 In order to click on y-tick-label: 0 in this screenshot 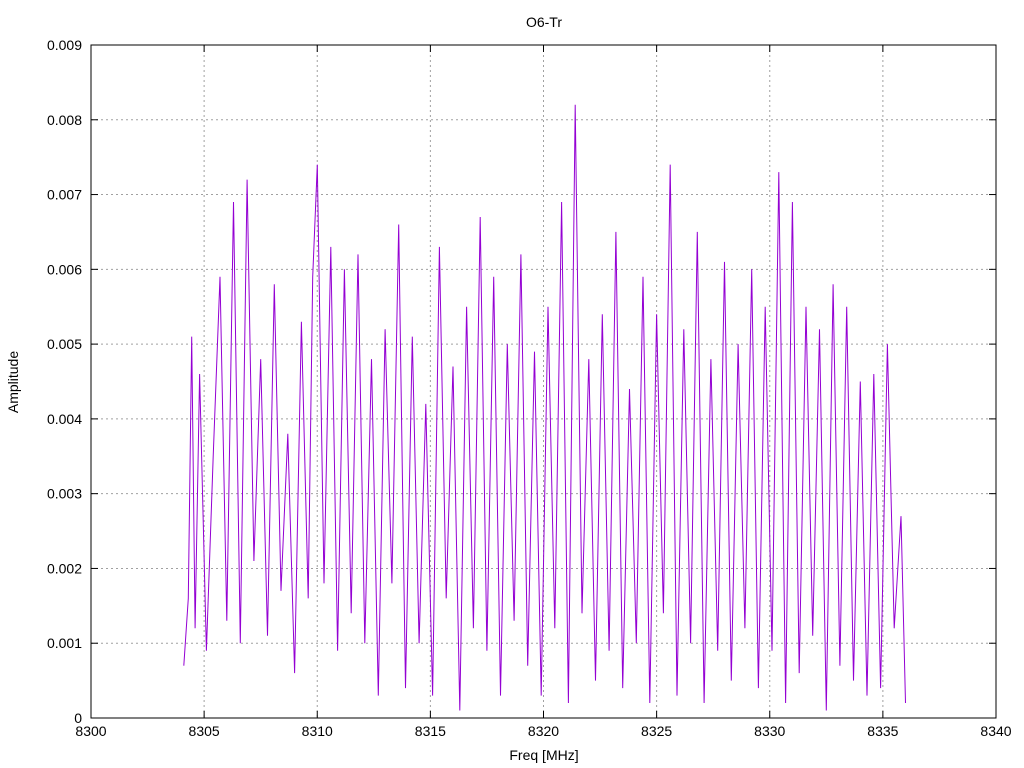, I will do `click(78, 718)`.